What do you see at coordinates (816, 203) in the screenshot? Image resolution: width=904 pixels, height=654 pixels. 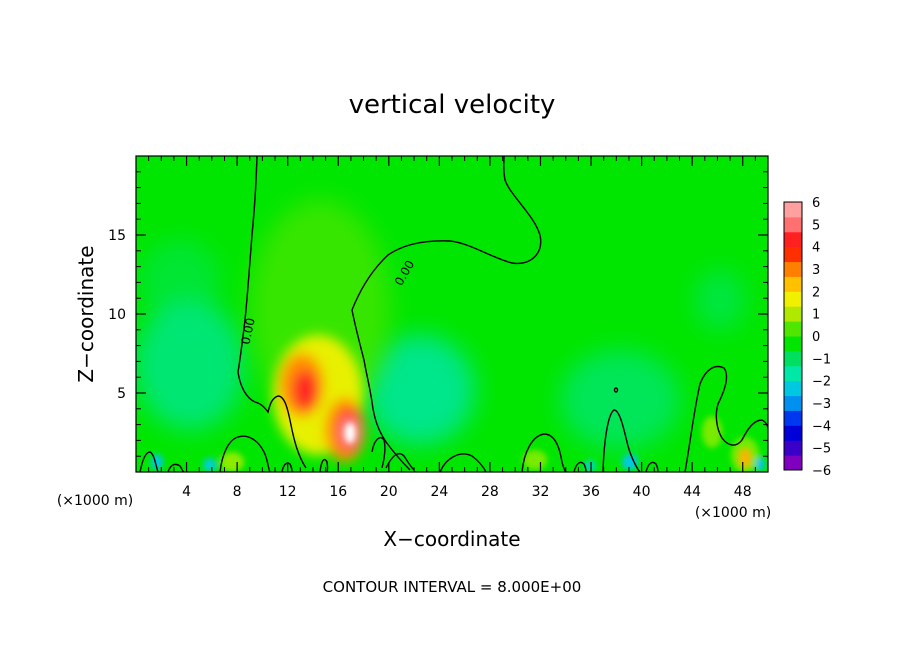 I see `colorbar-tick-label: 6` at bounding box center [816, 203].